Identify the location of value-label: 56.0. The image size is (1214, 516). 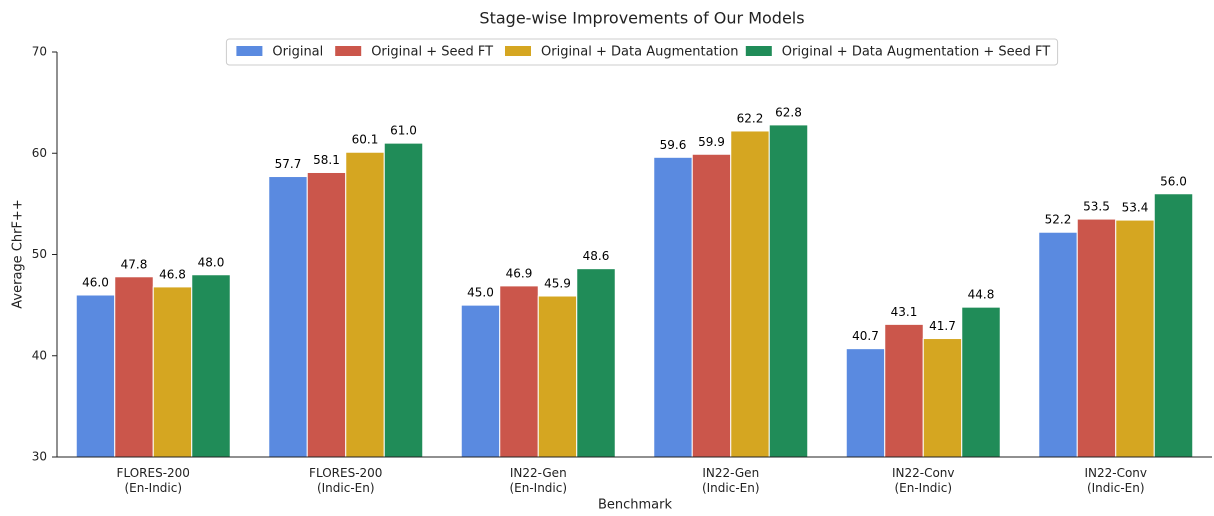
(1173, 181).